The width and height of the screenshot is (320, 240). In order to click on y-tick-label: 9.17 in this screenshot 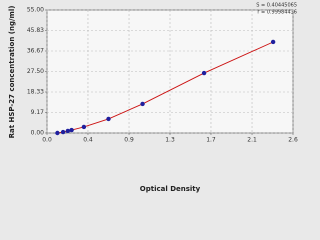, I will do `click(38, 112)`.